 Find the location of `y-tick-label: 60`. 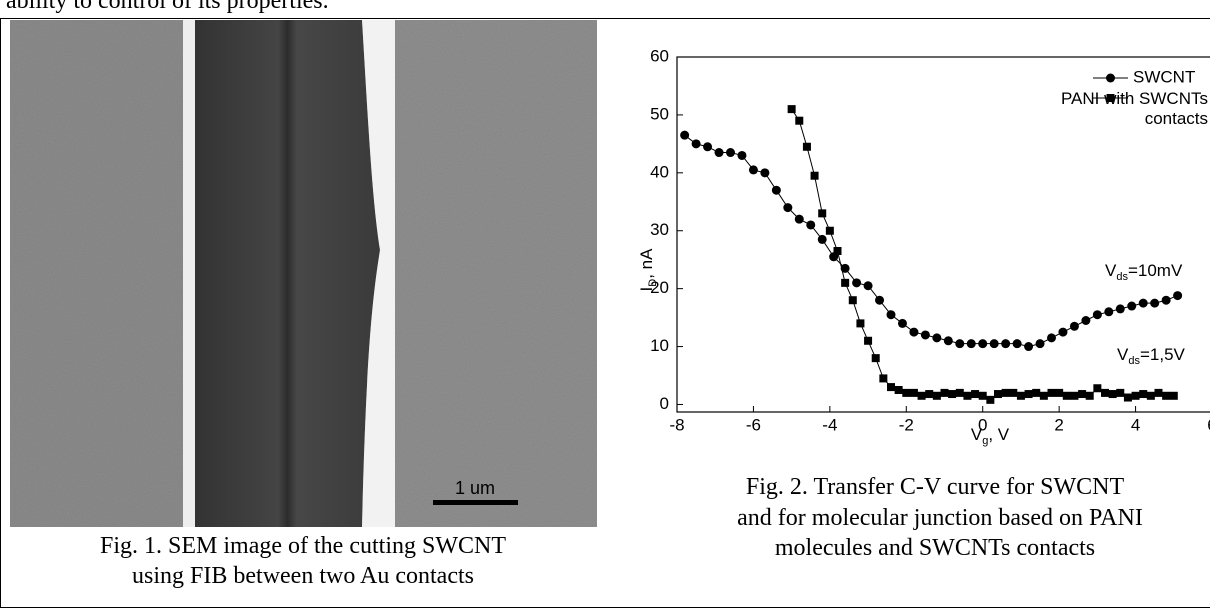

y-tick-label: 60 is located at coordinates (659, 55).